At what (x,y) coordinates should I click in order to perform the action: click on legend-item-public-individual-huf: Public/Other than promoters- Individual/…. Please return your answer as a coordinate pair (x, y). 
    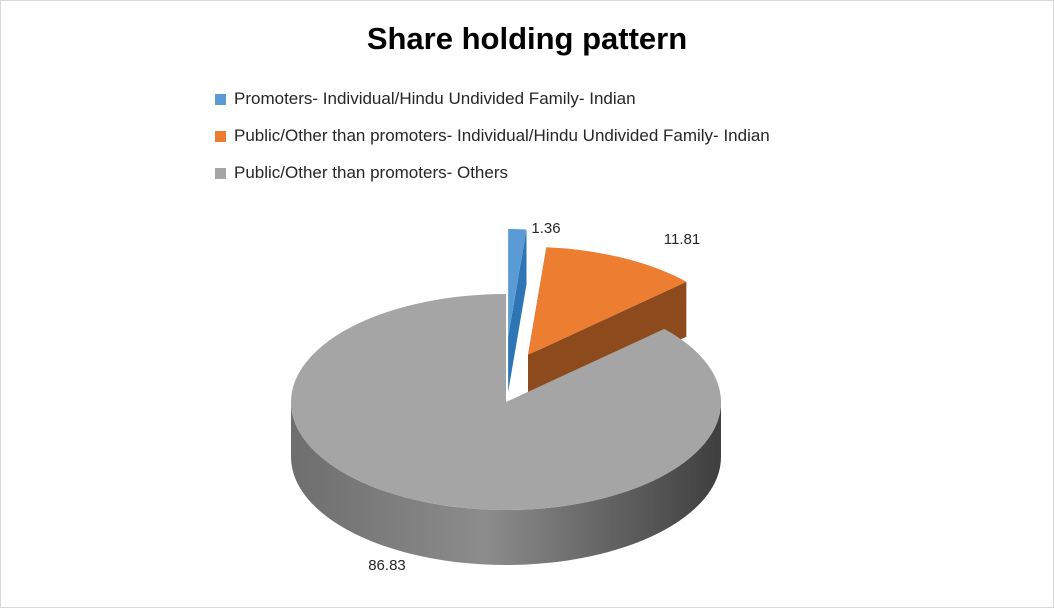
    Looking at the image, I should click on (492, 136).